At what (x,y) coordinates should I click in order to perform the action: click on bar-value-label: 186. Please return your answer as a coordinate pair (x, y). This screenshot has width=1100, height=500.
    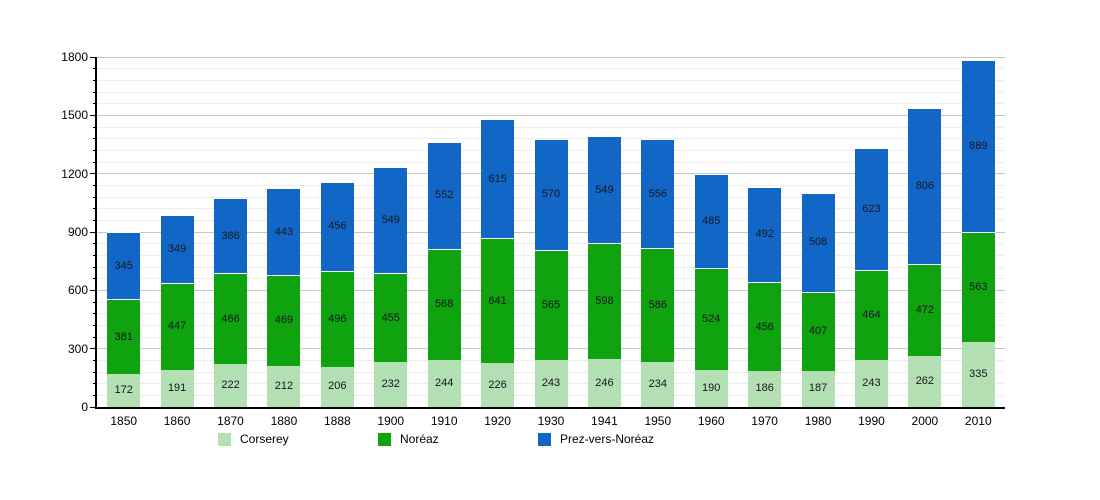
    Looking at the image, I should click on (764, 388).